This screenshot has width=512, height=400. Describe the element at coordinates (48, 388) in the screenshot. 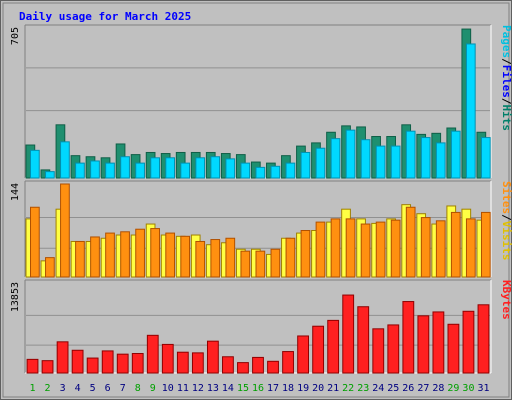

I see `x-tick-label-day-2: 2` at that location.